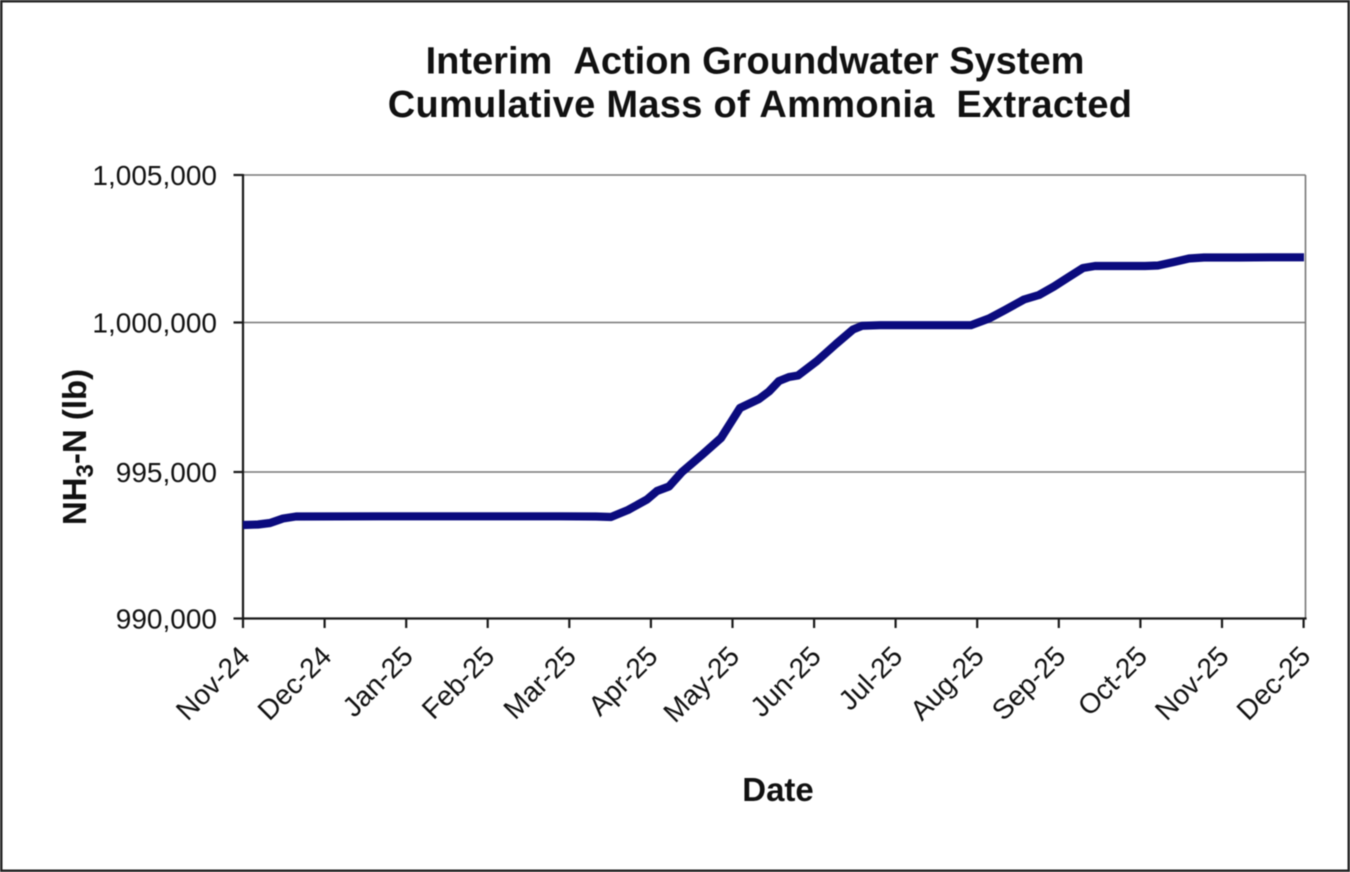 The image size is (1350, 872). I want to click on svg-text:Interim Action Groundwater Sy: Interim Action Groundwater System, so click(755, 62).